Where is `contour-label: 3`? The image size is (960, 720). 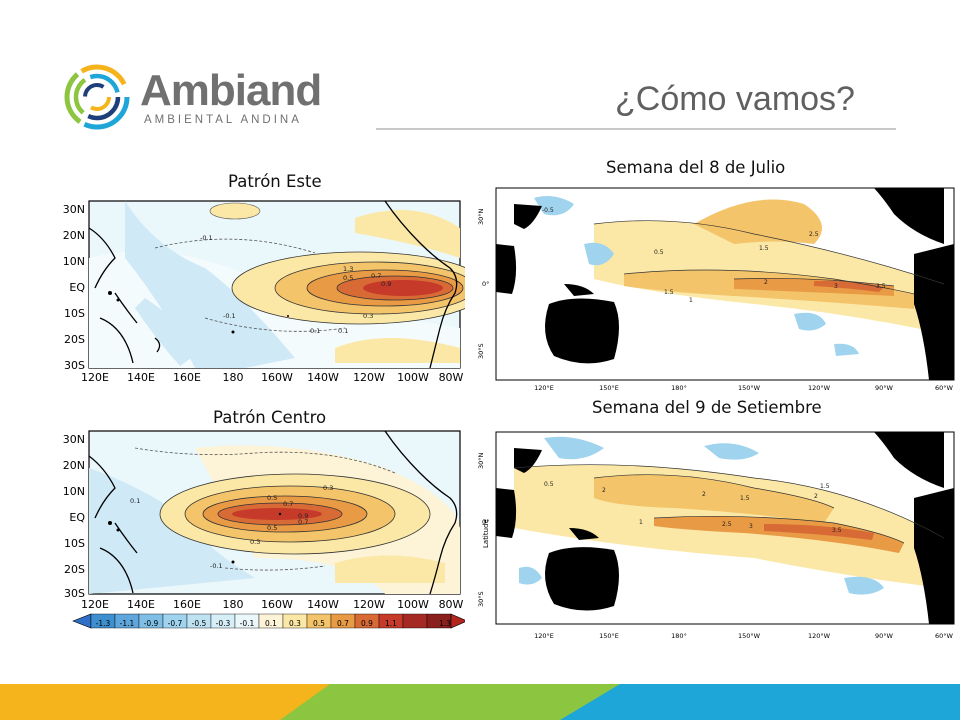 contour-label: 3 is located at coordinates (751, 526).